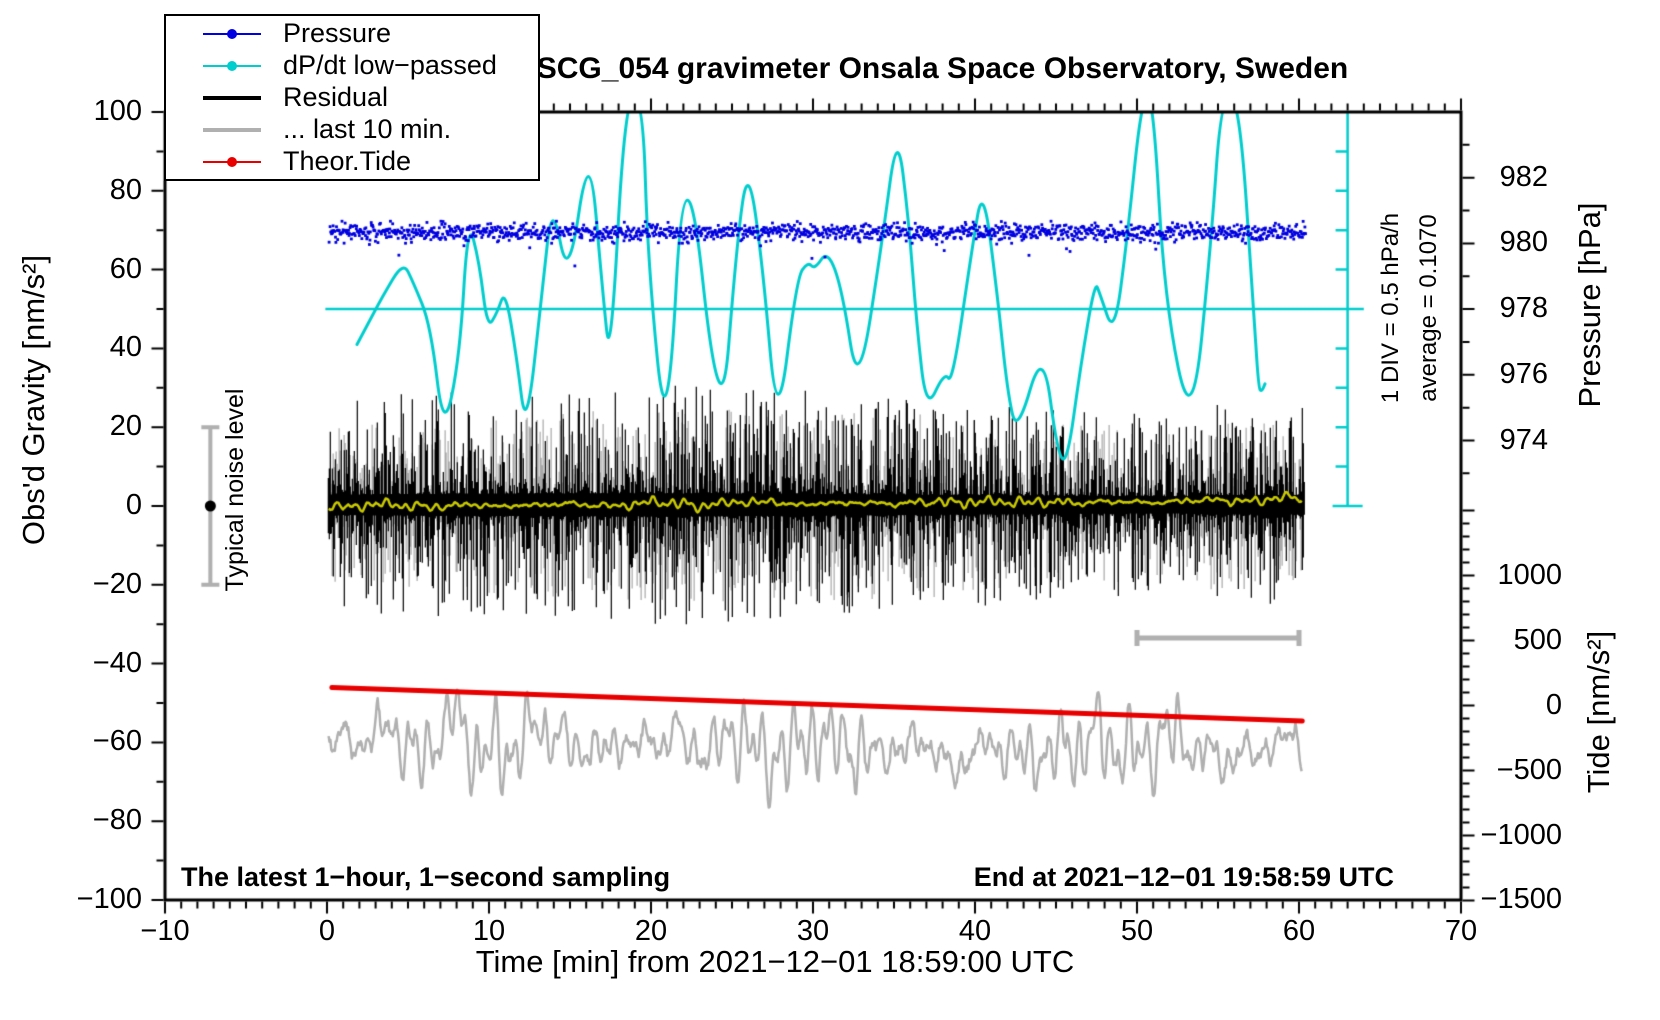  I want to click on legend-label: dP/dt low−passed, so click(390, 65).